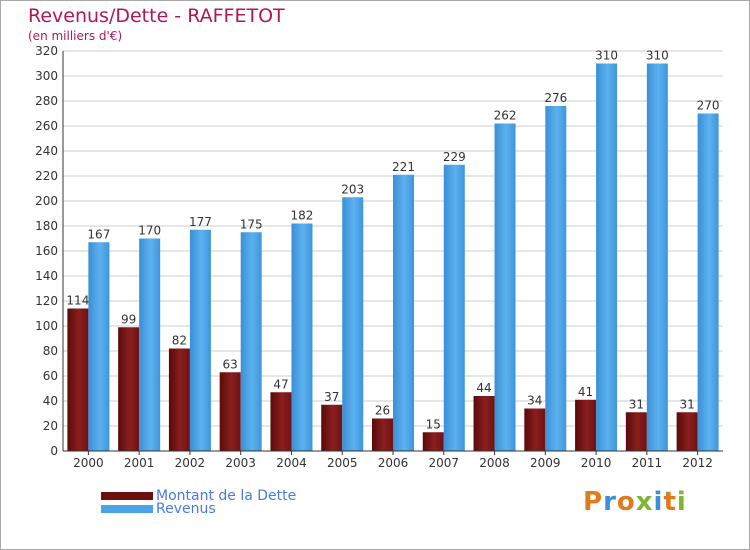 The height and width of the screenshot is (550, 750). I want to click on y-tick-label: 160, so click(46, 251).